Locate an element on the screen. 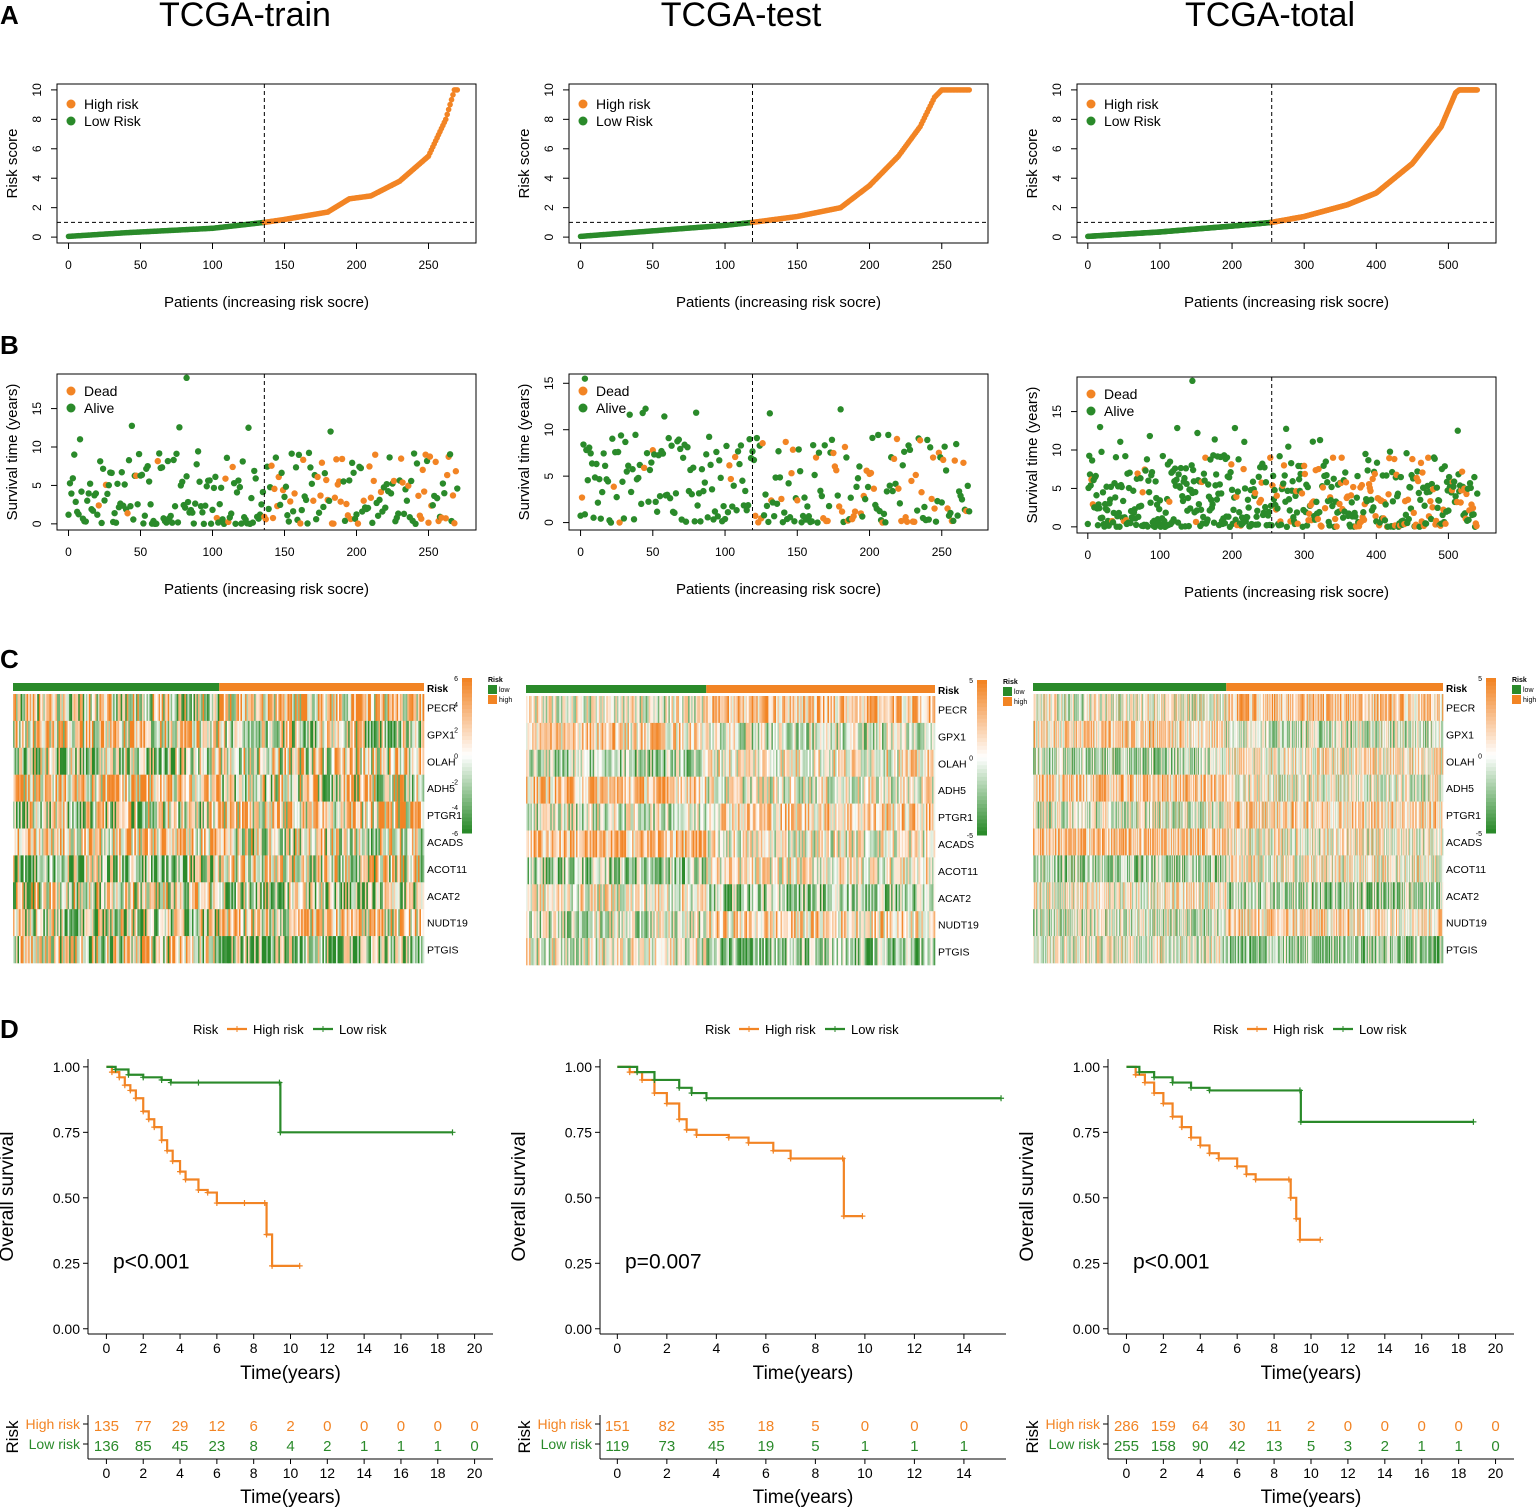 The width and height of the screenshot is (1536, 1508). risk-score-plot-frame is located at coordinates (778, 163).